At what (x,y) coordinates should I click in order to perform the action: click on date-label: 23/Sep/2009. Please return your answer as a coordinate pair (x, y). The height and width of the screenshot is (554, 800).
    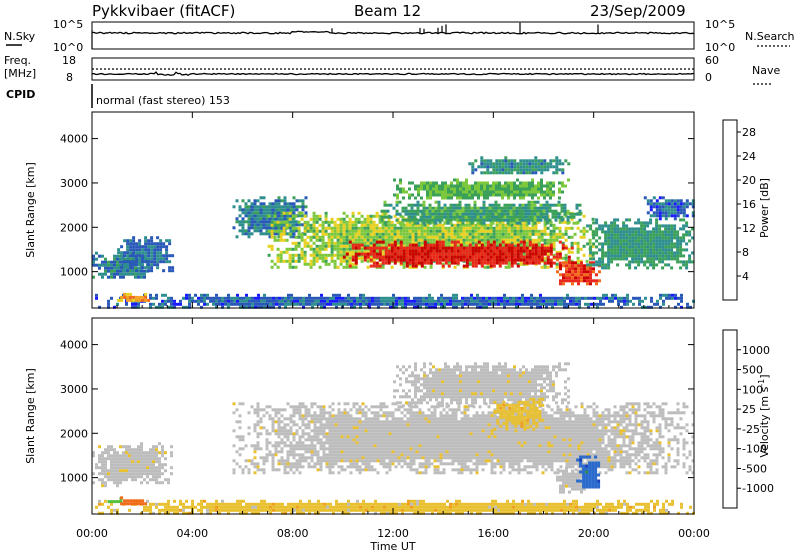
    Looking at the image, I should click on (638, 11).